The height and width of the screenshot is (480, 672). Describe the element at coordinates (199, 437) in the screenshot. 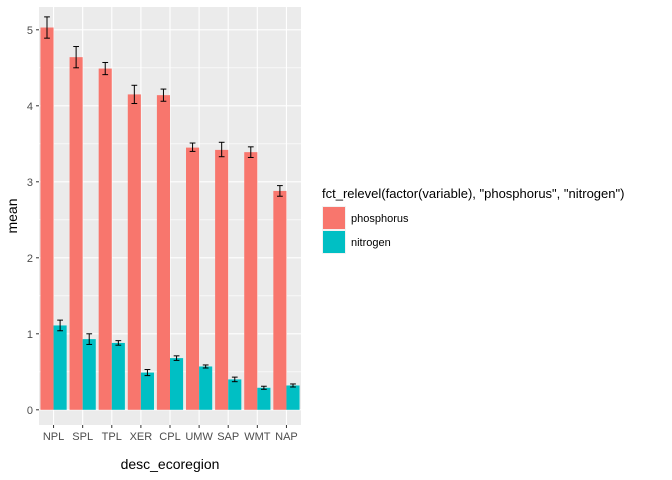

I see `x-tick-label: UMW` at that location.